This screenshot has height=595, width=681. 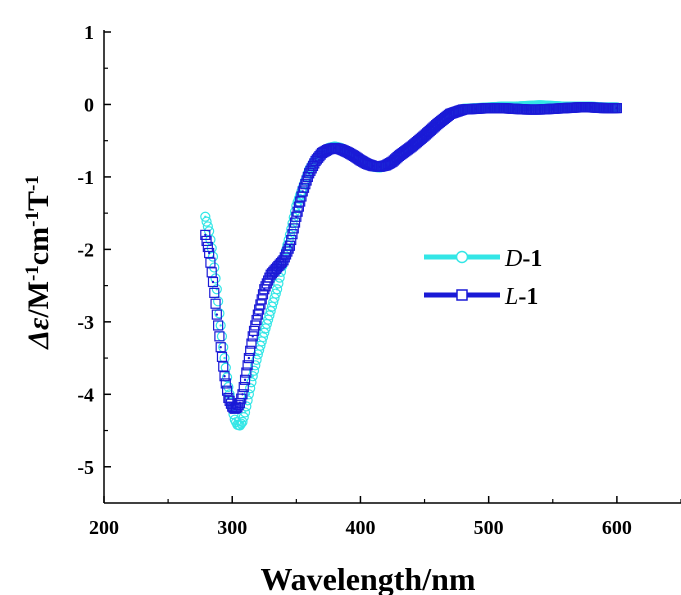 What do you see at coordinates (85, 250) in the screenshot?
I see `y-tick-label: -2` at bounding box center [85, 250].